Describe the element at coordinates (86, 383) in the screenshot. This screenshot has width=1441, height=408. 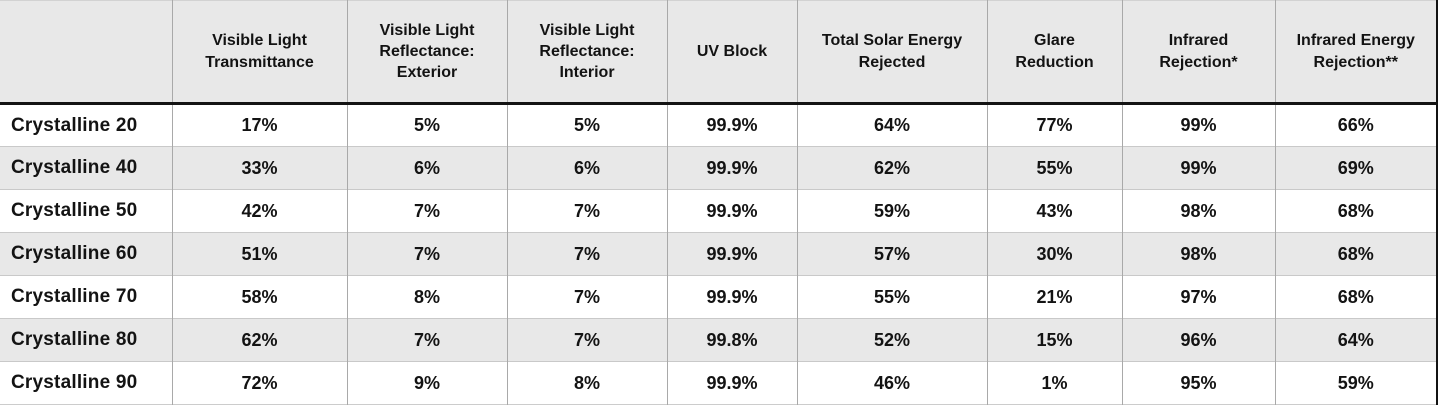
I see `row-label: Crystalline 90` at that location.